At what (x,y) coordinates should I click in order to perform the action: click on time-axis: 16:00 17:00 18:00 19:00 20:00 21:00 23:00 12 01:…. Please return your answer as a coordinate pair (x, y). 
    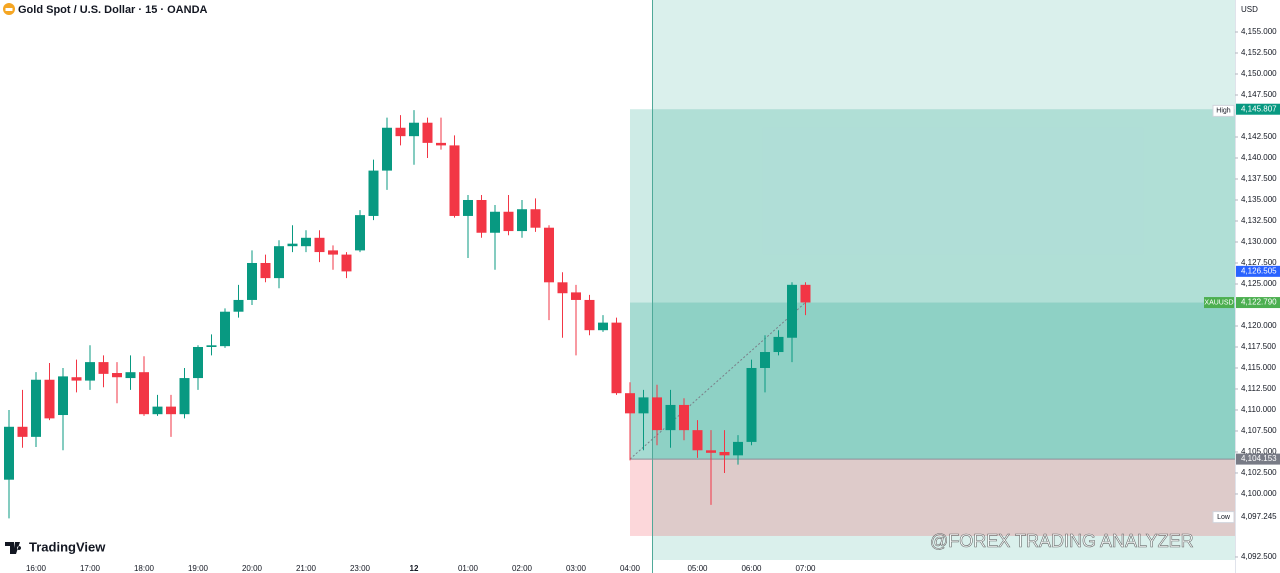
    Looking at the image, I should click on (421, 568).